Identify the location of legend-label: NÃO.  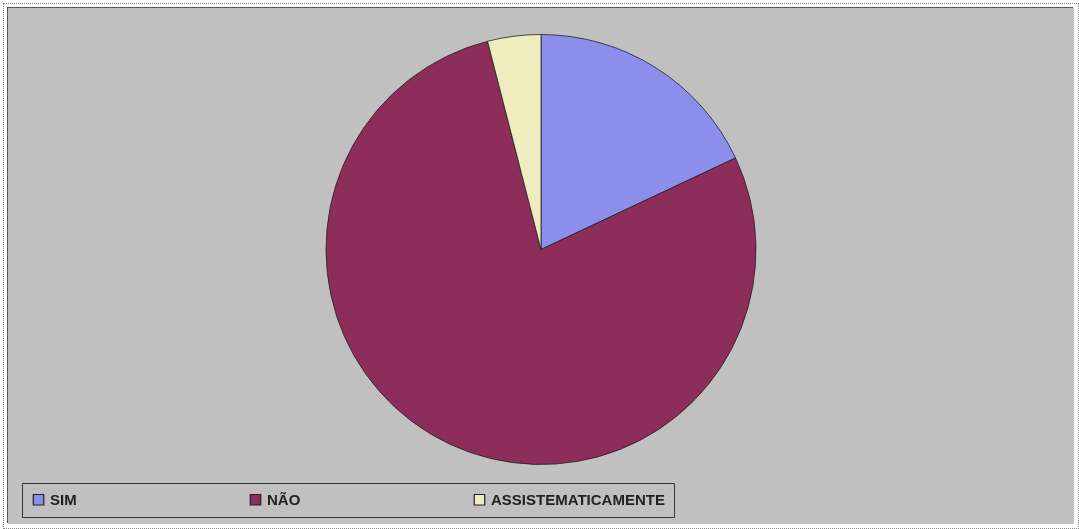
(284, 499).